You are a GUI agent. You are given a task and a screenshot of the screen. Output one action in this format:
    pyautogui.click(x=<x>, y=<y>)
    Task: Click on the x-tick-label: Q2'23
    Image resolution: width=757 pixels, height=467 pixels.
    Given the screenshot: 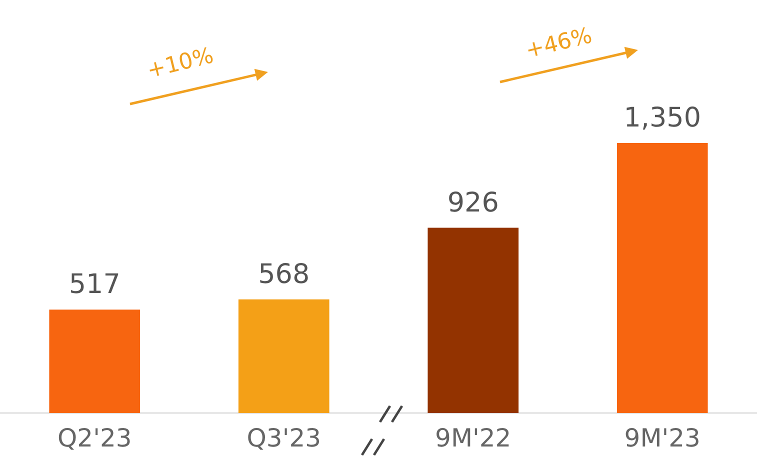 What is the action you would take?
    pyautogui.click(x=94, y=438)
    